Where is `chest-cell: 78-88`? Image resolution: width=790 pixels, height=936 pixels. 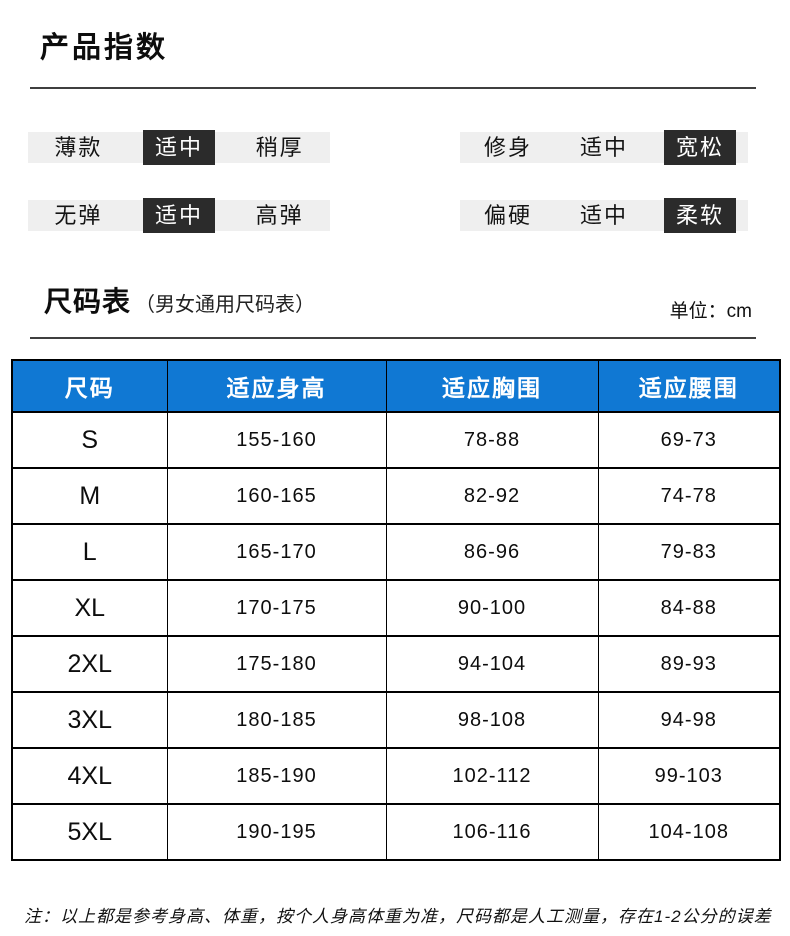 chest-cell: 78-88 is located at coordinates (492, 440).